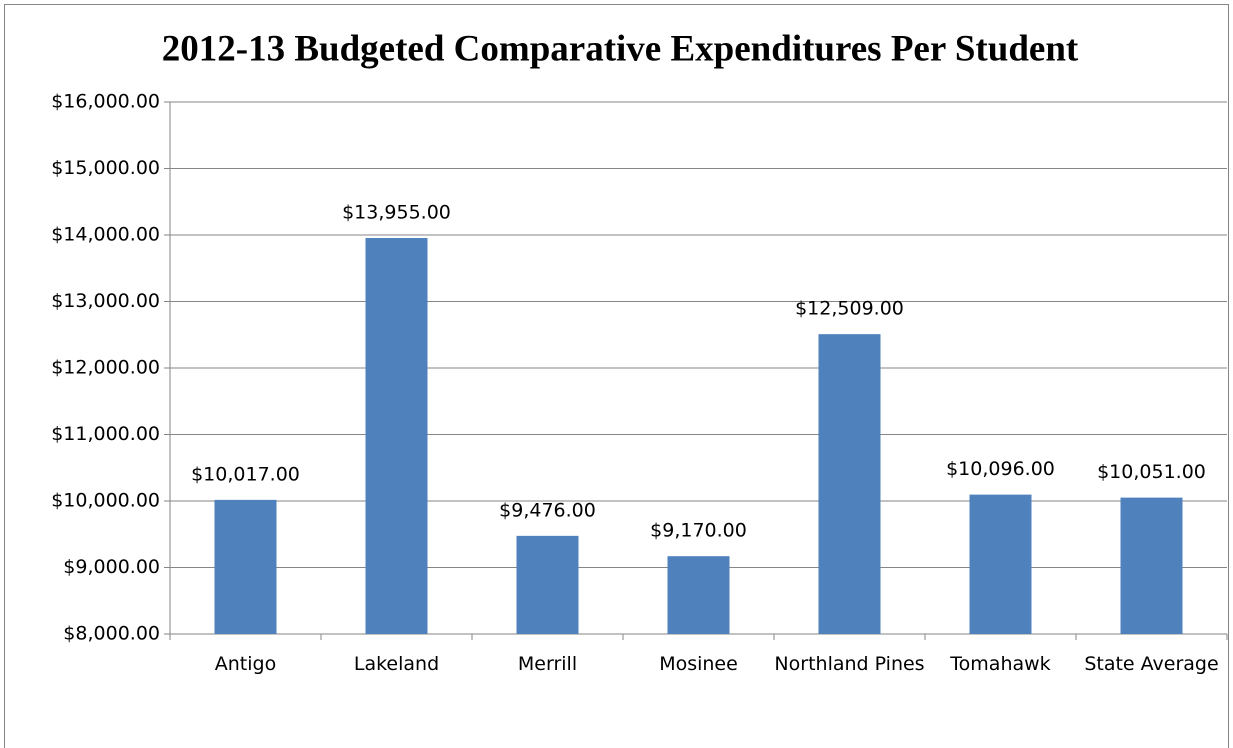 Image resolution: width=1233 pixels, height=748 pixels. I want to click on y-tick-label: $15,000.00, so click(105, 168).